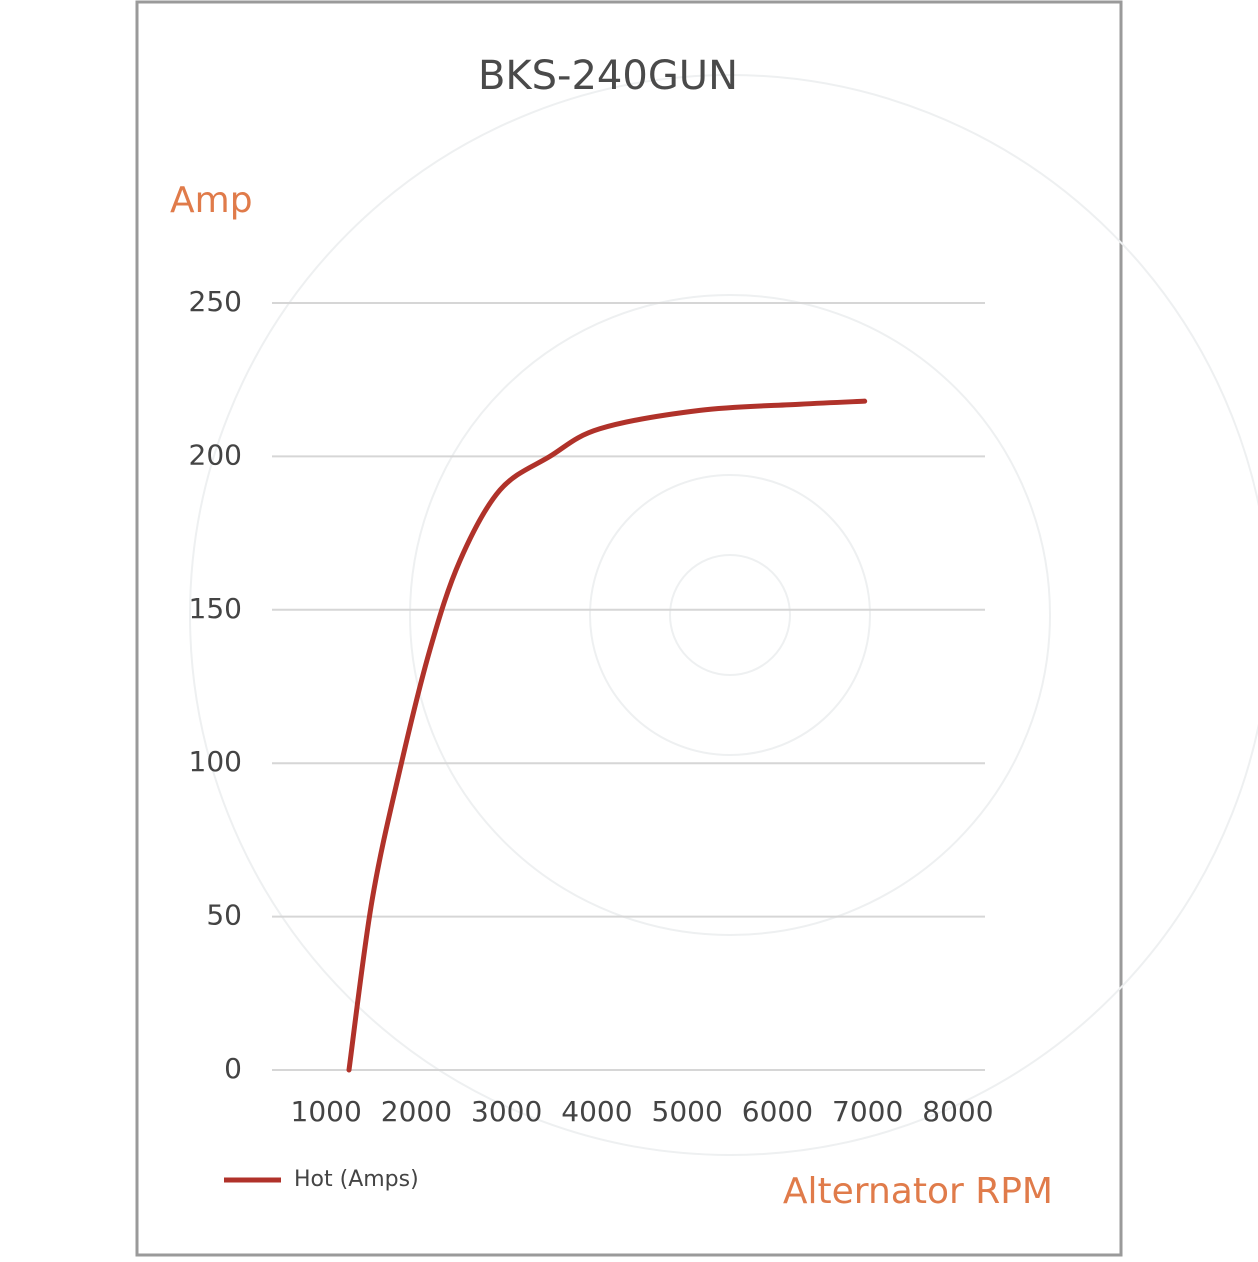 Image resolution: width=1258 pixels, height=1262 pixels. I want to click on x-tick-label: 2000, so click(416, 1111).